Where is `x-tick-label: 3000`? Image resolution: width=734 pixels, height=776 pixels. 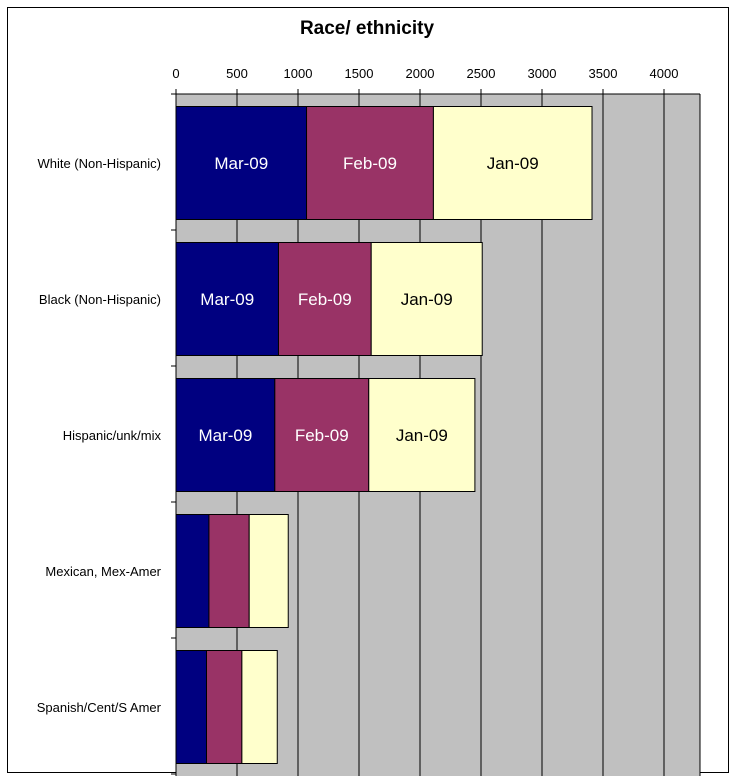
x-tick-label: 3000 is located at coordinates (542, 73).